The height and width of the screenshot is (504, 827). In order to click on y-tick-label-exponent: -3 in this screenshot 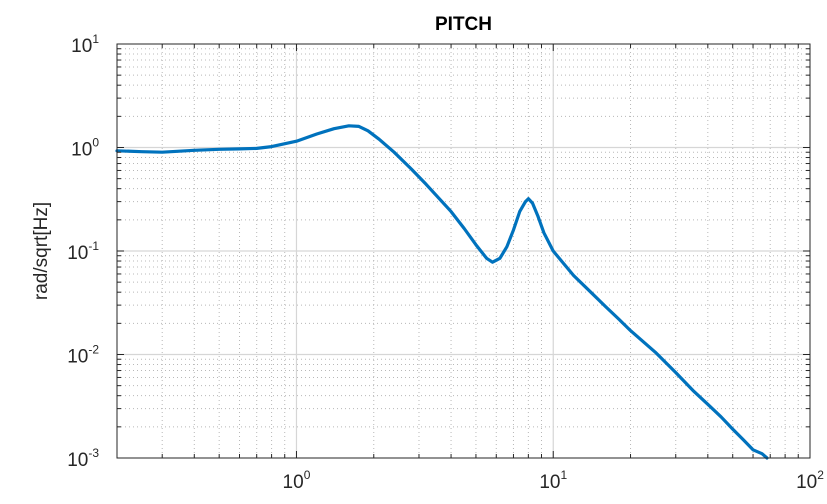, I will do `click(93, 453)`.